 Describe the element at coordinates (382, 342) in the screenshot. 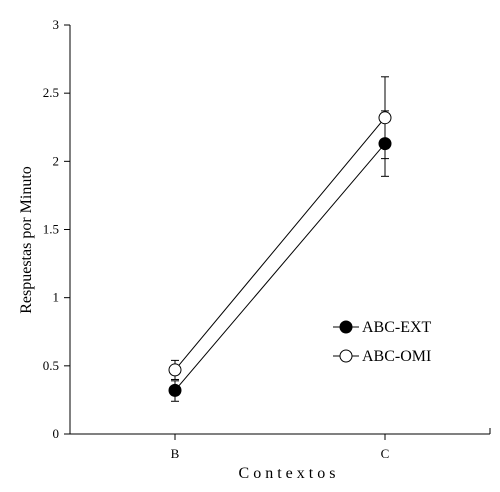

I see `legend: ABC-EXT ABC-OMI` at that location.